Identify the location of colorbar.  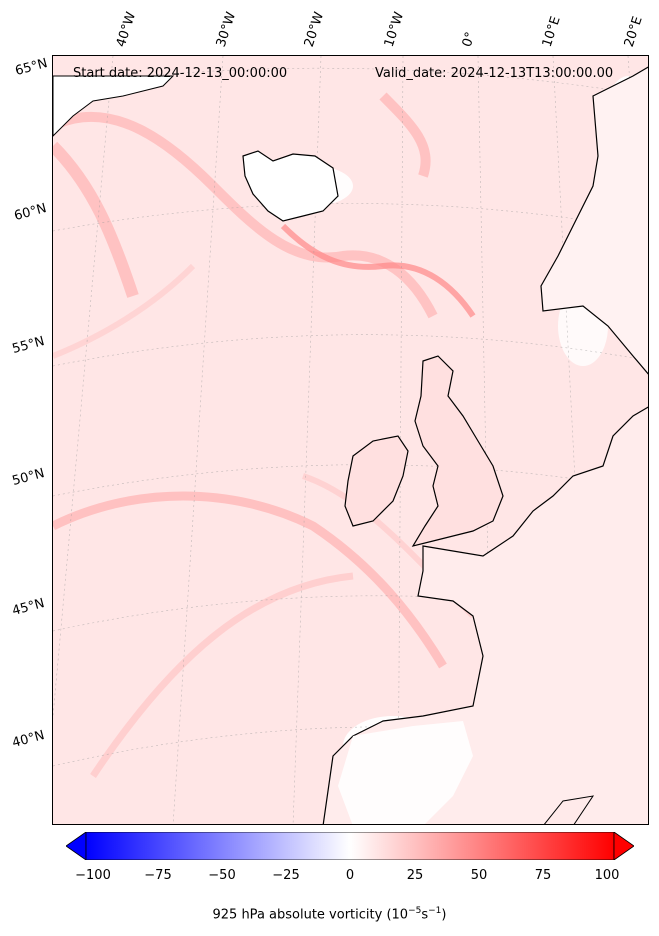
(350, 846).